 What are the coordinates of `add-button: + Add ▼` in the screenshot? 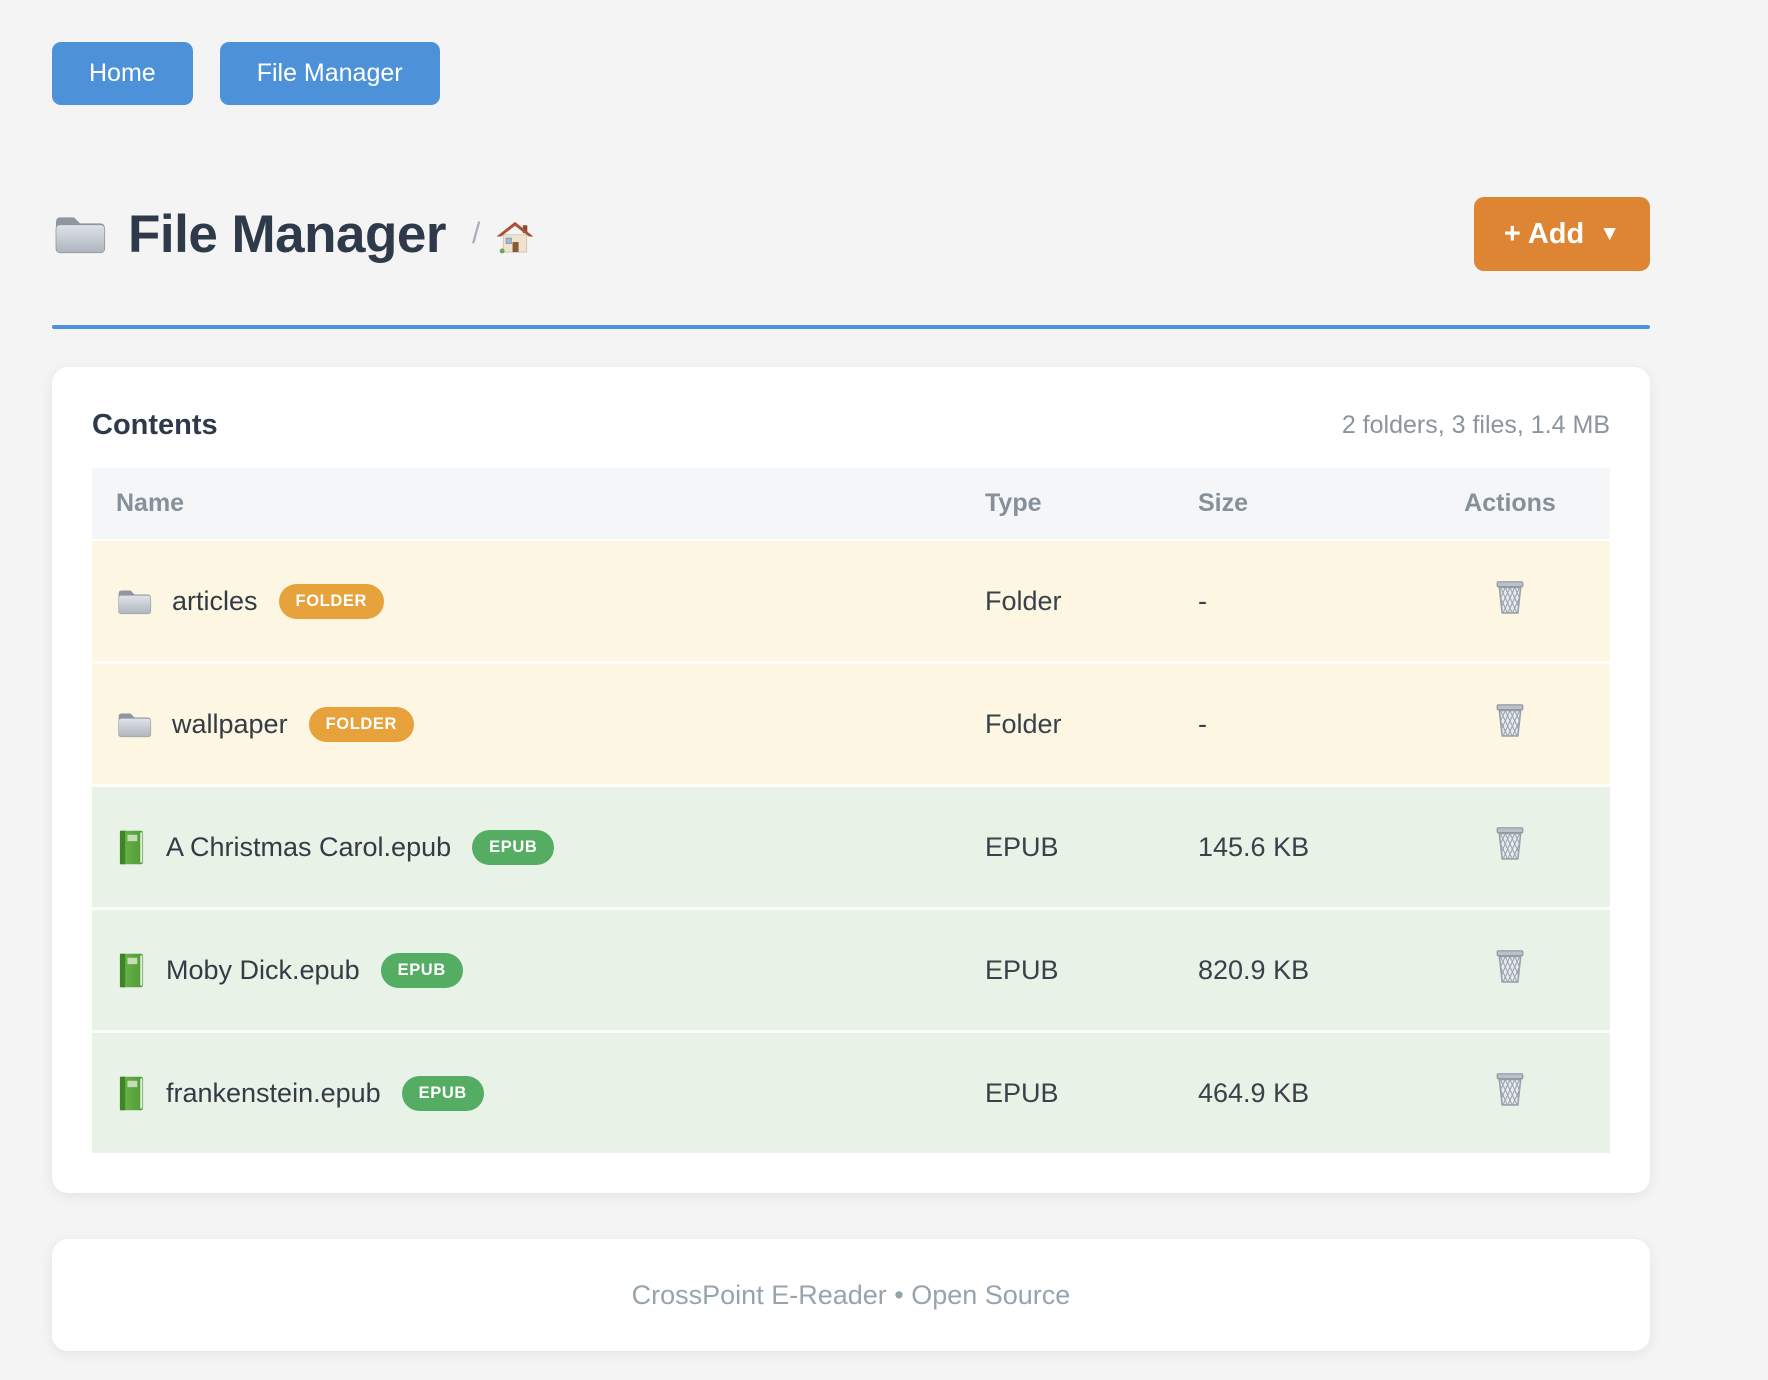 It's located at (1561, 234).